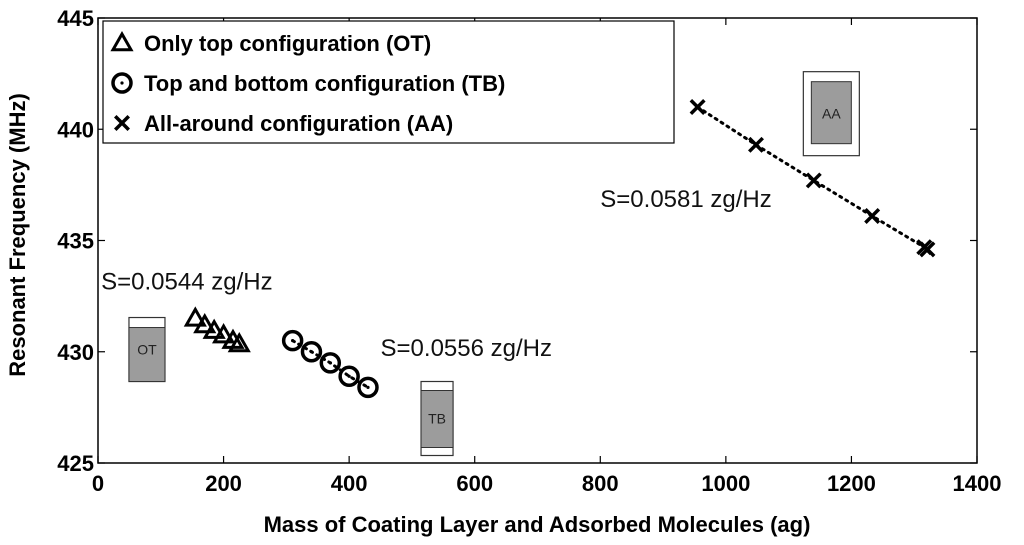 The height and width of the screenshot is (545, 1024). I want to click on sensitivity-label: S=0.0556 zg/Hz, so click(466, 348).